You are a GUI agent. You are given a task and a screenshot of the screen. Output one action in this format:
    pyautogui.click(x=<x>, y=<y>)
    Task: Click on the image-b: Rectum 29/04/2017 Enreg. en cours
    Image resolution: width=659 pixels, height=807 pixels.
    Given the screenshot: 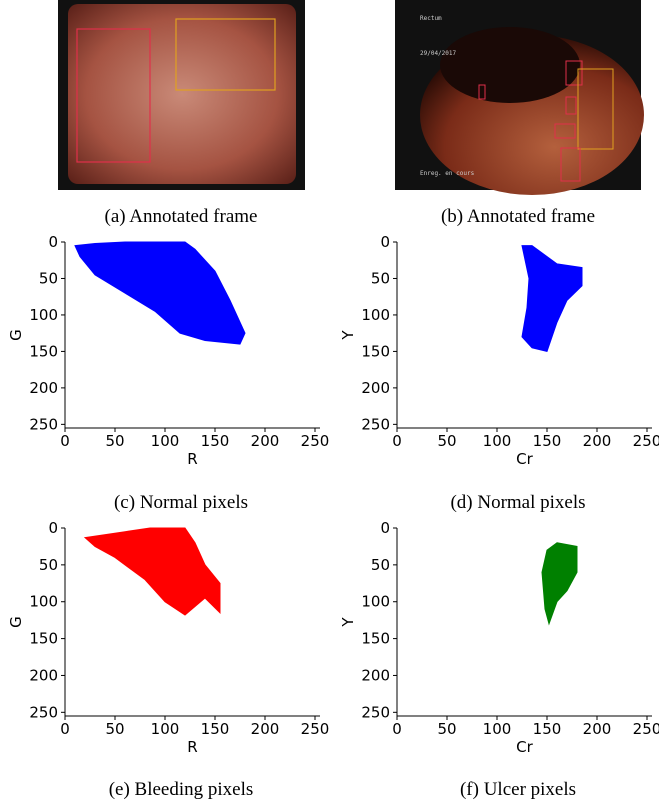 What is the action you would take?
    pyautogui.click(x=519, y=97)
    